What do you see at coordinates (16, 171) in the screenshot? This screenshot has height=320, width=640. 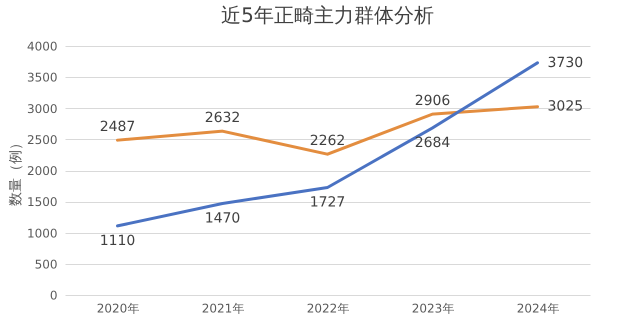 I see `y-axis-title: 数量（例）` at bounding box center [16, 171].